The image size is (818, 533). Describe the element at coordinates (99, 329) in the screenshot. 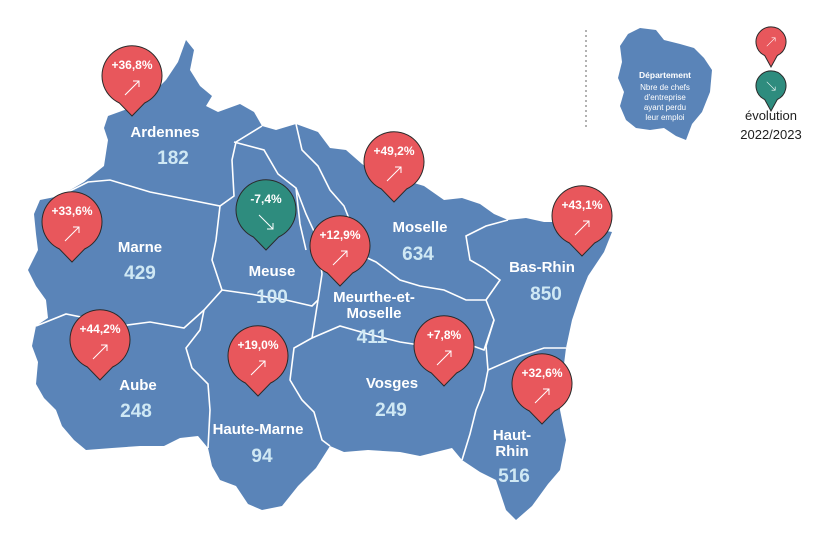

I see `evolution-value-aube: +44,2%` at that location.